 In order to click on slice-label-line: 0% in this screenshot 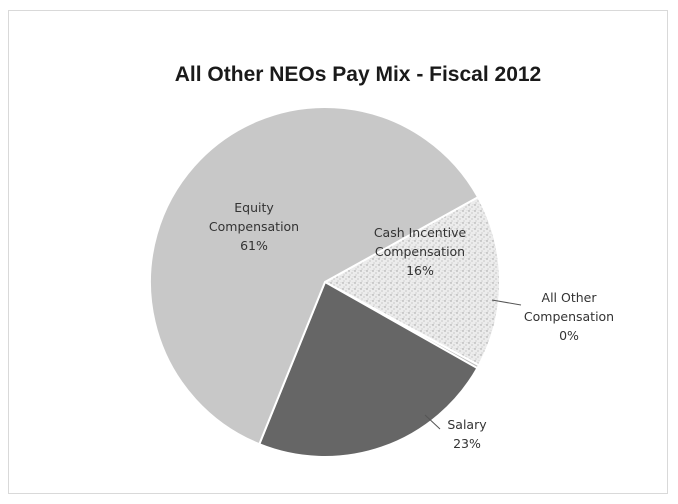, I will do `click(569, 335)`.